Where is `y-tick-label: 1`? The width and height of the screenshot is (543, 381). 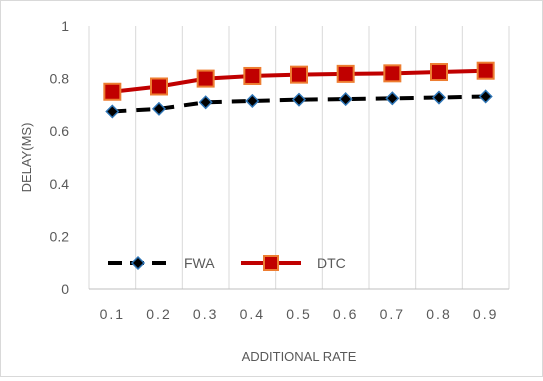
y-tick-label: 1 is located at coordinates (65, 26).